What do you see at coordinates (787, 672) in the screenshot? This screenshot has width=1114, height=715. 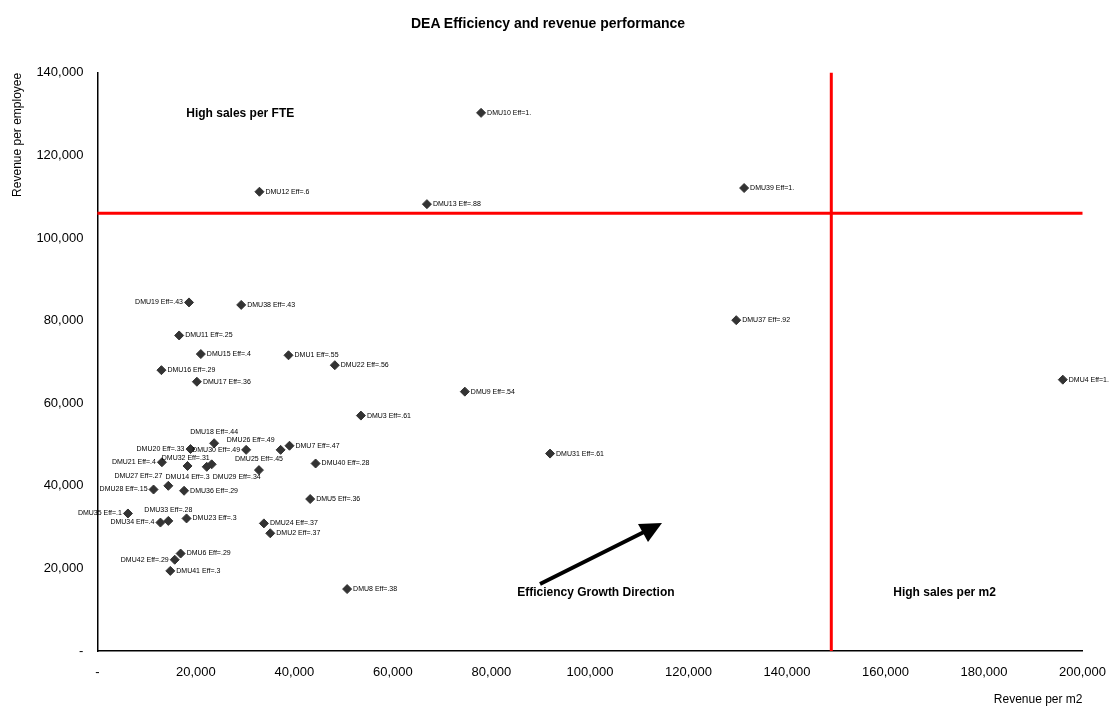 I see `x-tick-label: 140,000` at bounding box center [787, 672].